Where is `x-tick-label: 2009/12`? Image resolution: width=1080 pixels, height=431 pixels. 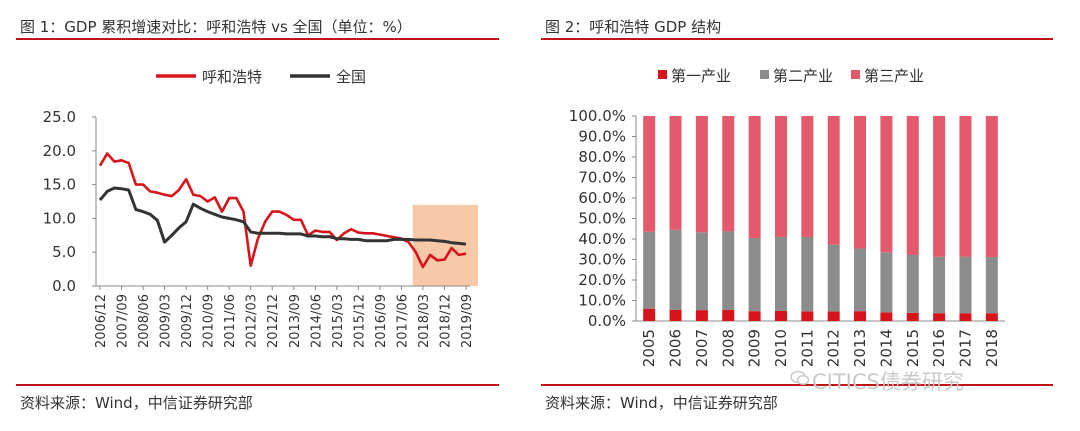 x-tick-label: 2009/12 is located at coordinates (187, 321).